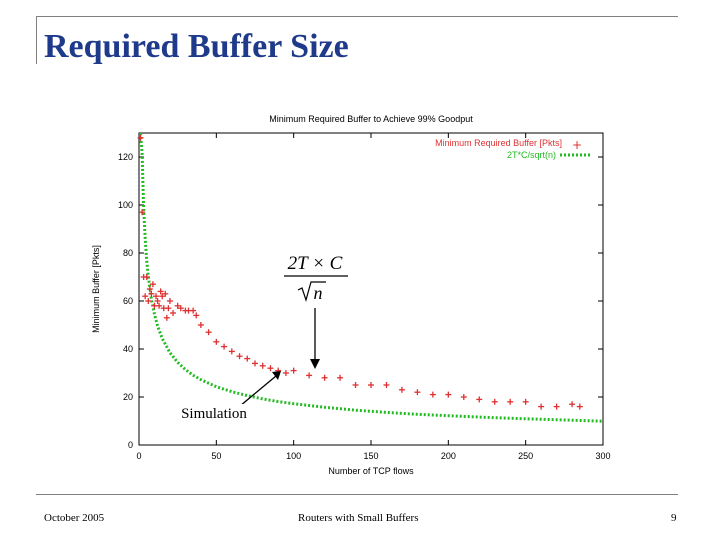 The height and width of the screenshot is (540, 720). Describe the element at coordinates (577, 145) in the screenshot. I see `legend-marker-measured: +` at that location.